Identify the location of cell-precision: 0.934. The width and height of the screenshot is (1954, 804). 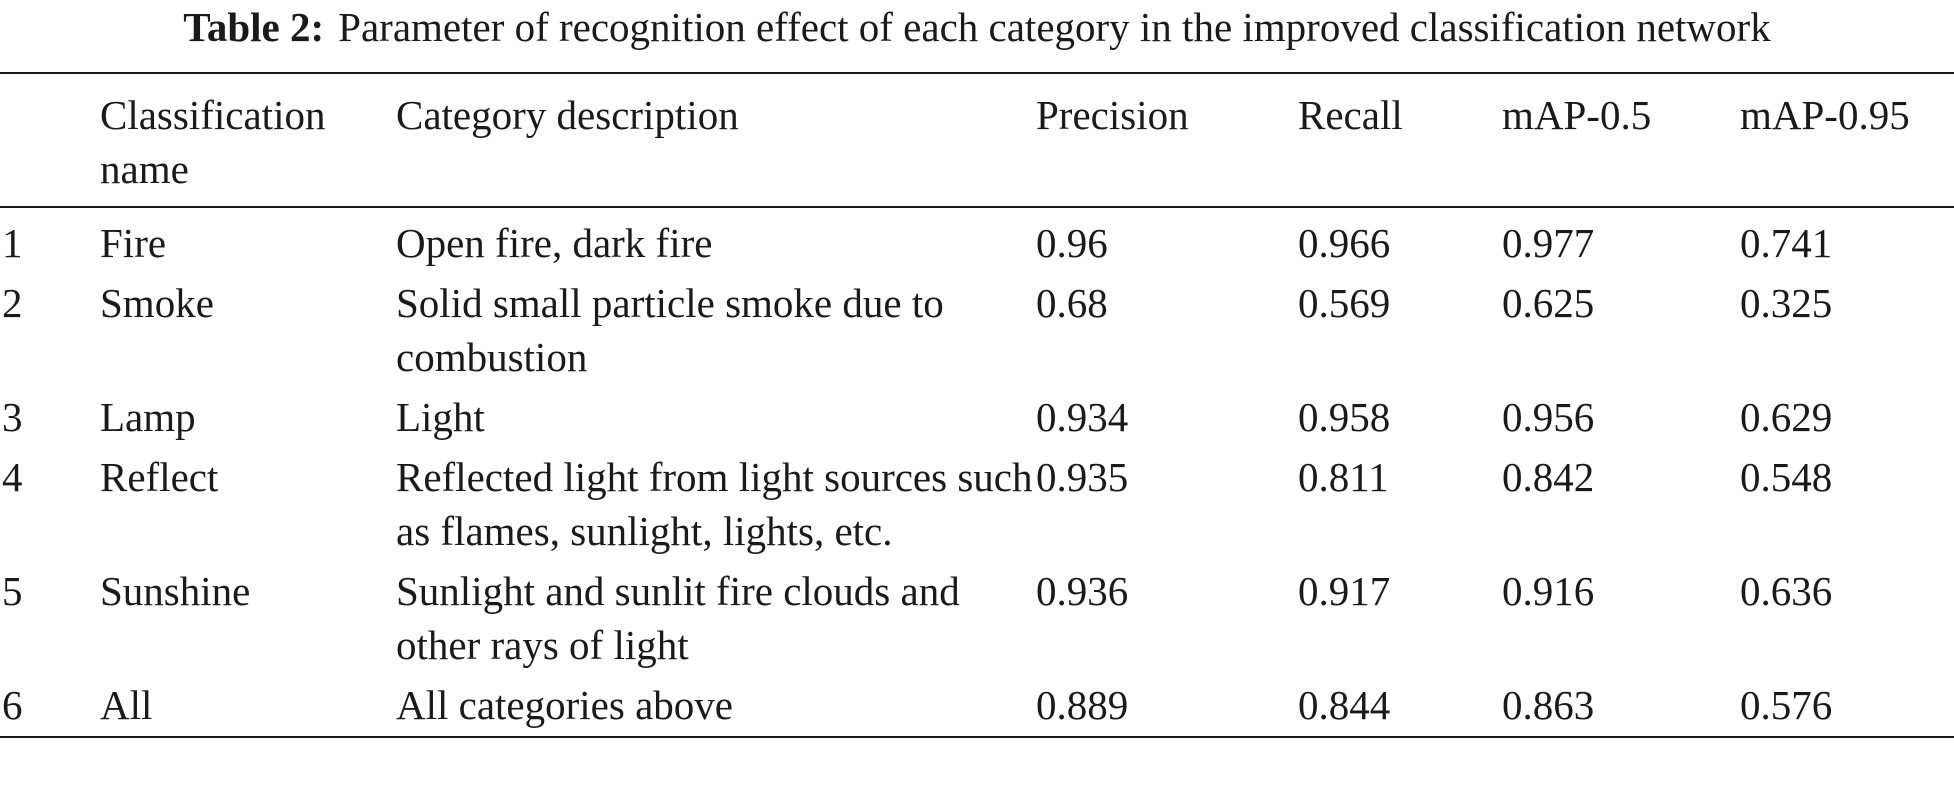
(1082, 417).